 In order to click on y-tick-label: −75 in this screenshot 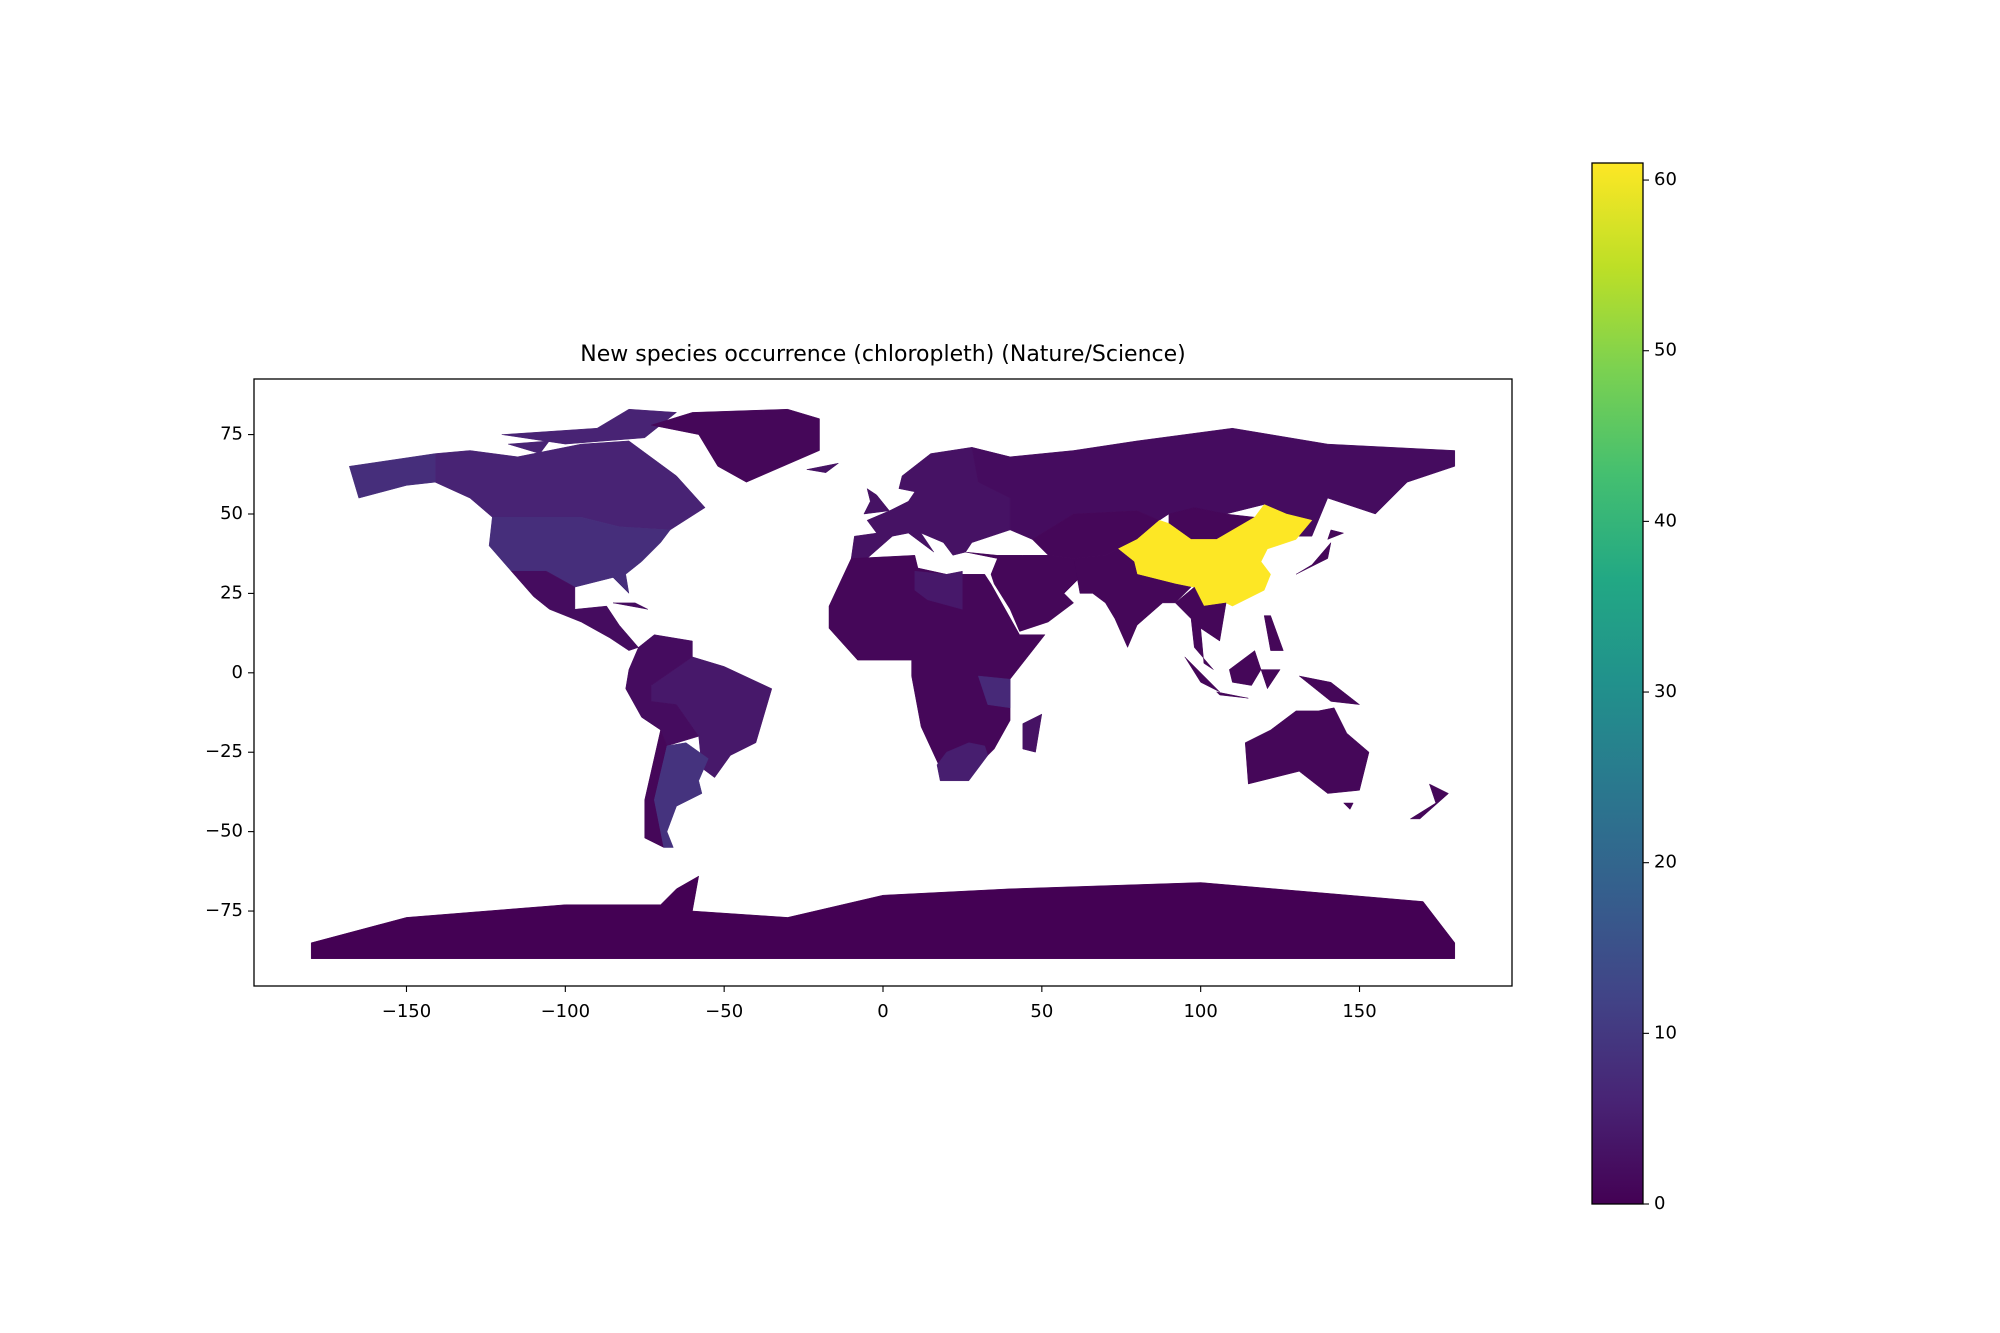, I will do `click(224, 910)`.